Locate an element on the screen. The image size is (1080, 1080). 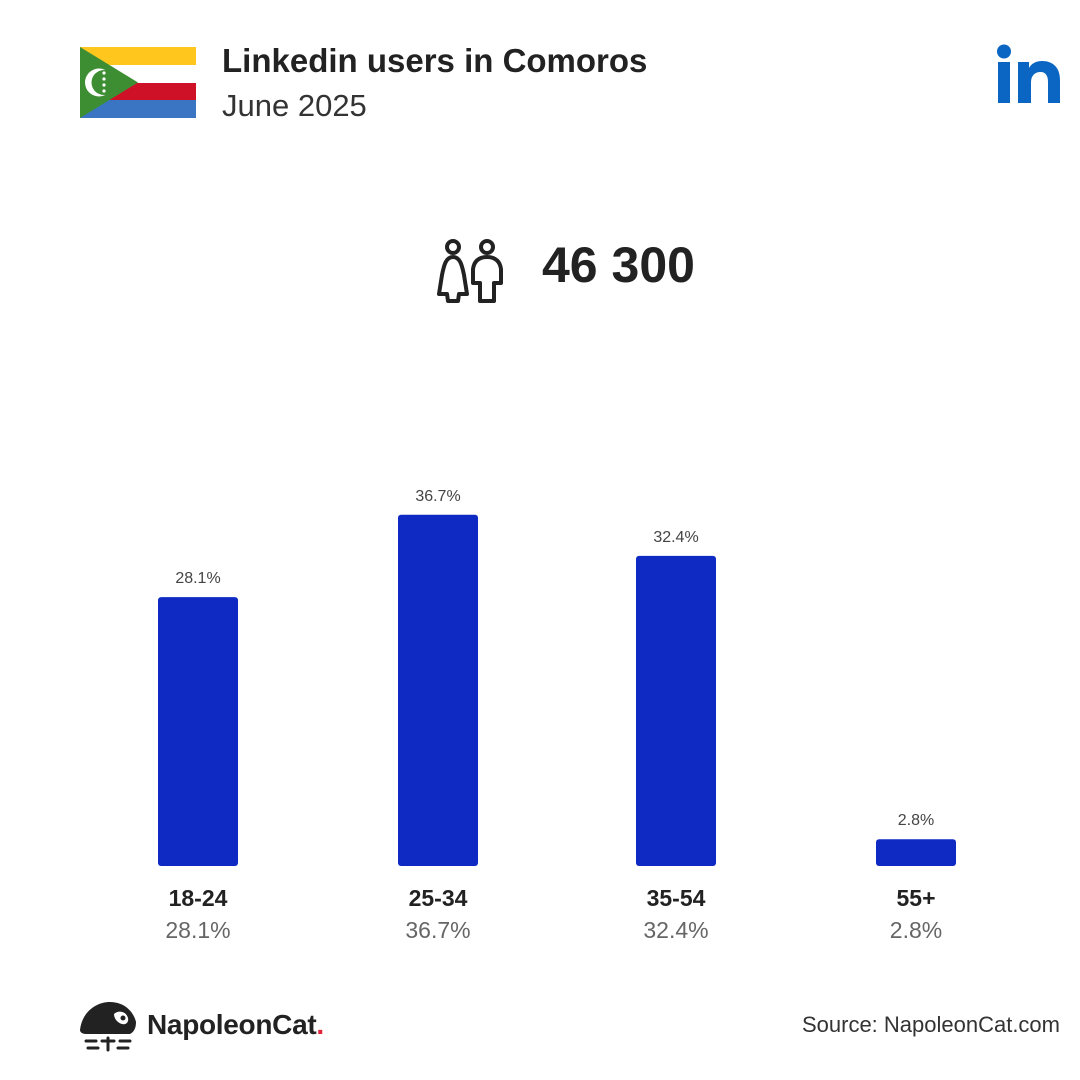
comoros-flag-icon is located at coordinates (138, 82).